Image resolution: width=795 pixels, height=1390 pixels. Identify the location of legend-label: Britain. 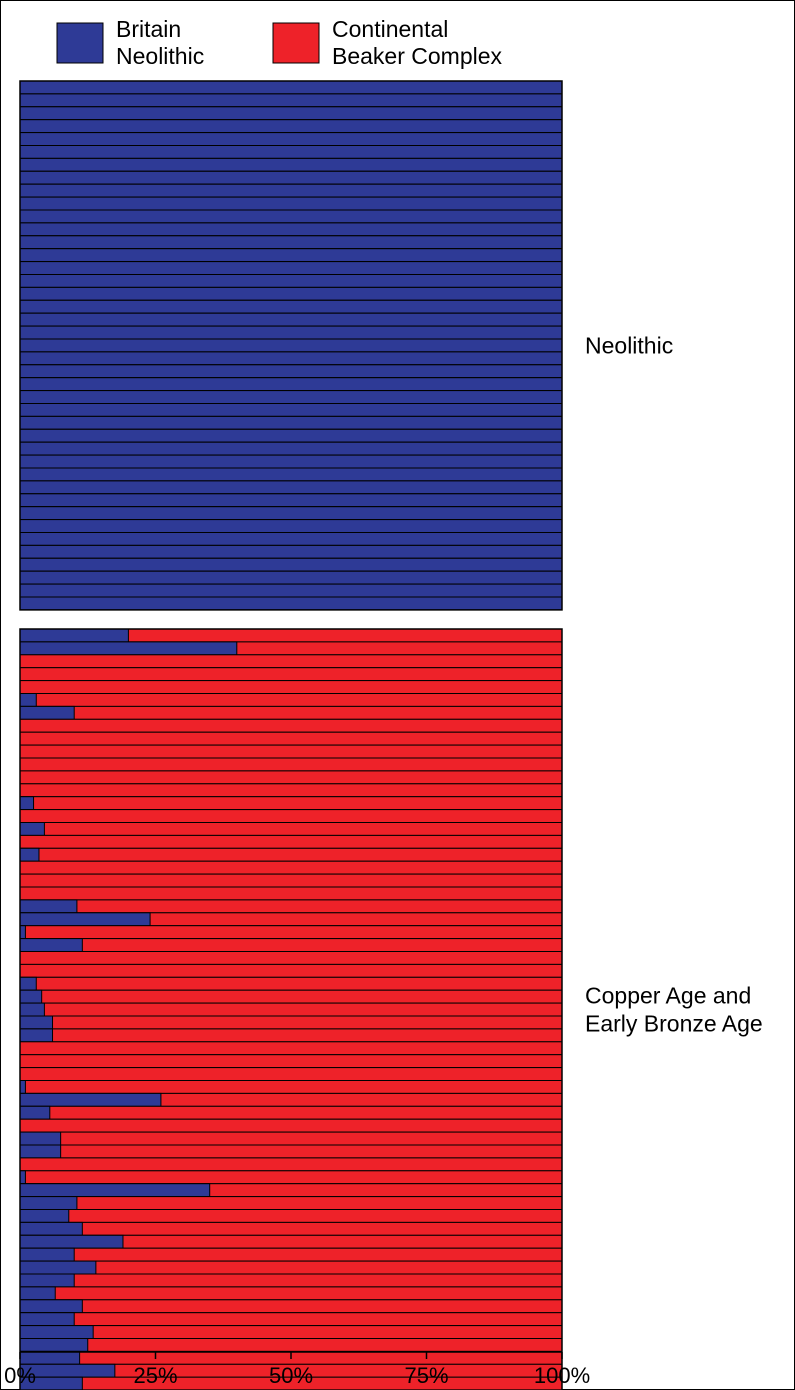
(148, 29).